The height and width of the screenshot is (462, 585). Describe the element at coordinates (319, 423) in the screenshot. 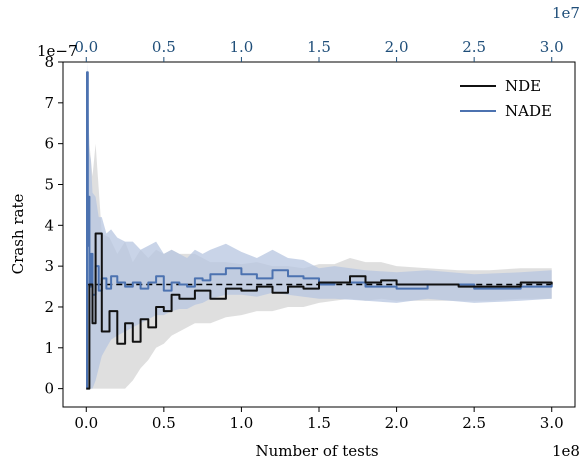

I see `x-tick-label: 1.5` at that location.